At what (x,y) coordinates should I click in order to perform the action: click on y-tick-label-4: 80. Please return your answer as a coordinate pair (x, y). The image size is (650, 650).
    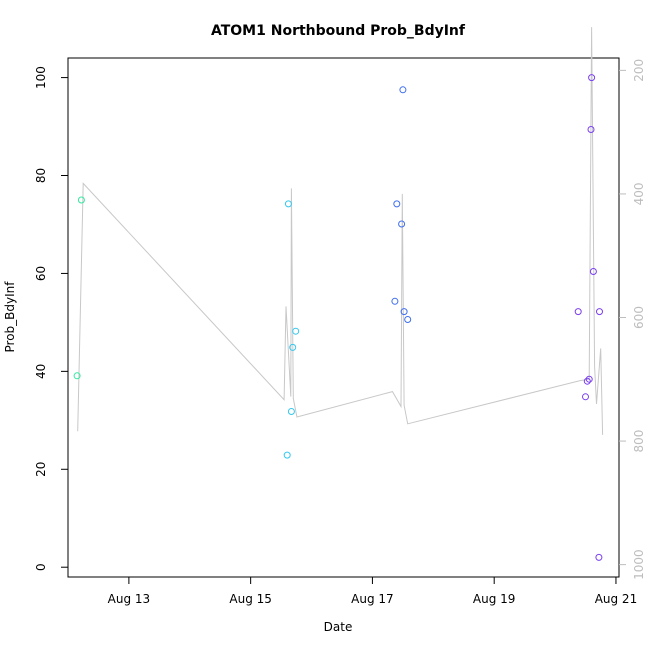
    Looking at the image, I should click on (41, 175).